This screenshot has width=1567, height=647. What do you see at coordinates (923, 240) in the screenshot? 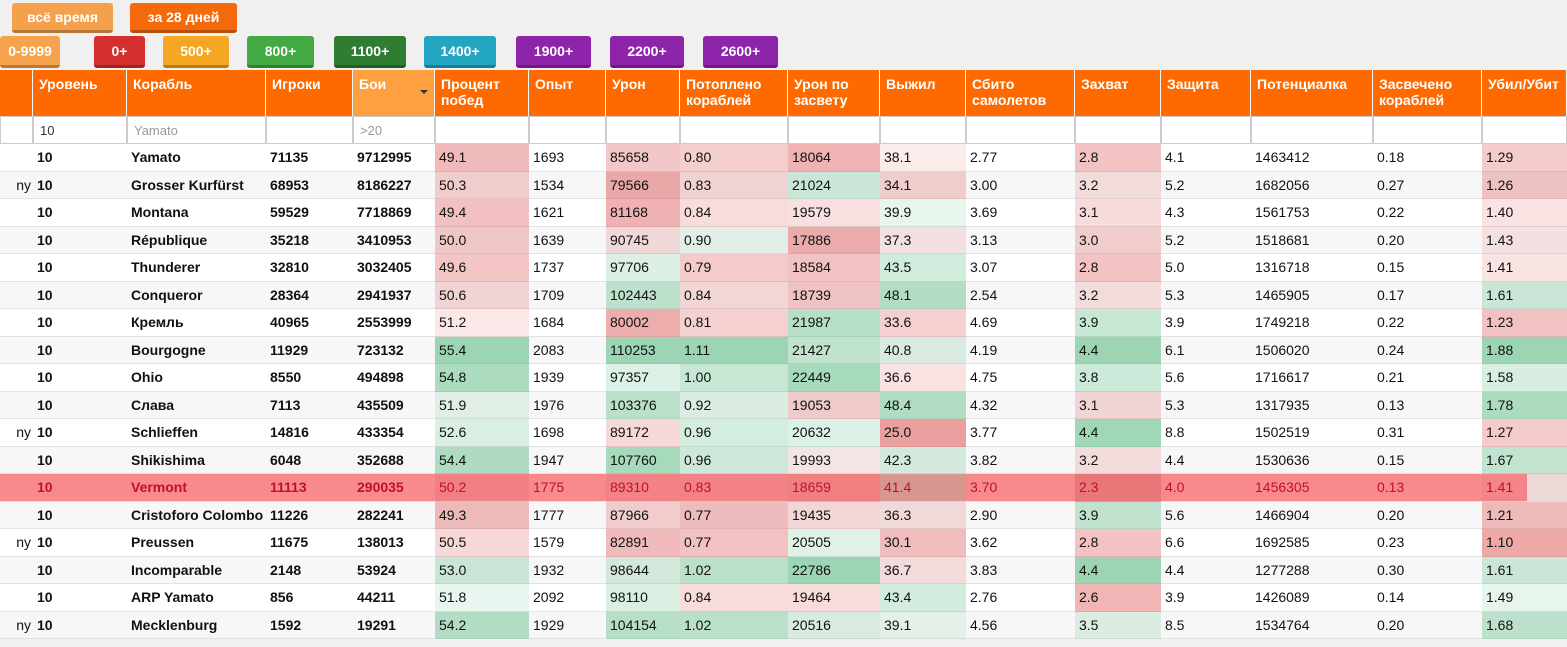
I see `table-cell: 37.3` at bounding box center [923, 240].